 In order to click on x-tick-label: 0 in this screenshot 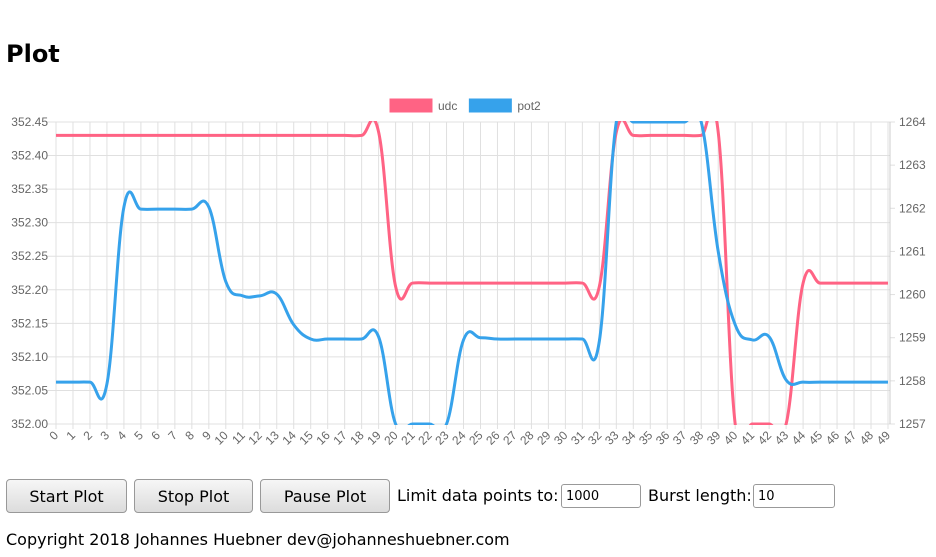, I will do `click(53, 435)`.